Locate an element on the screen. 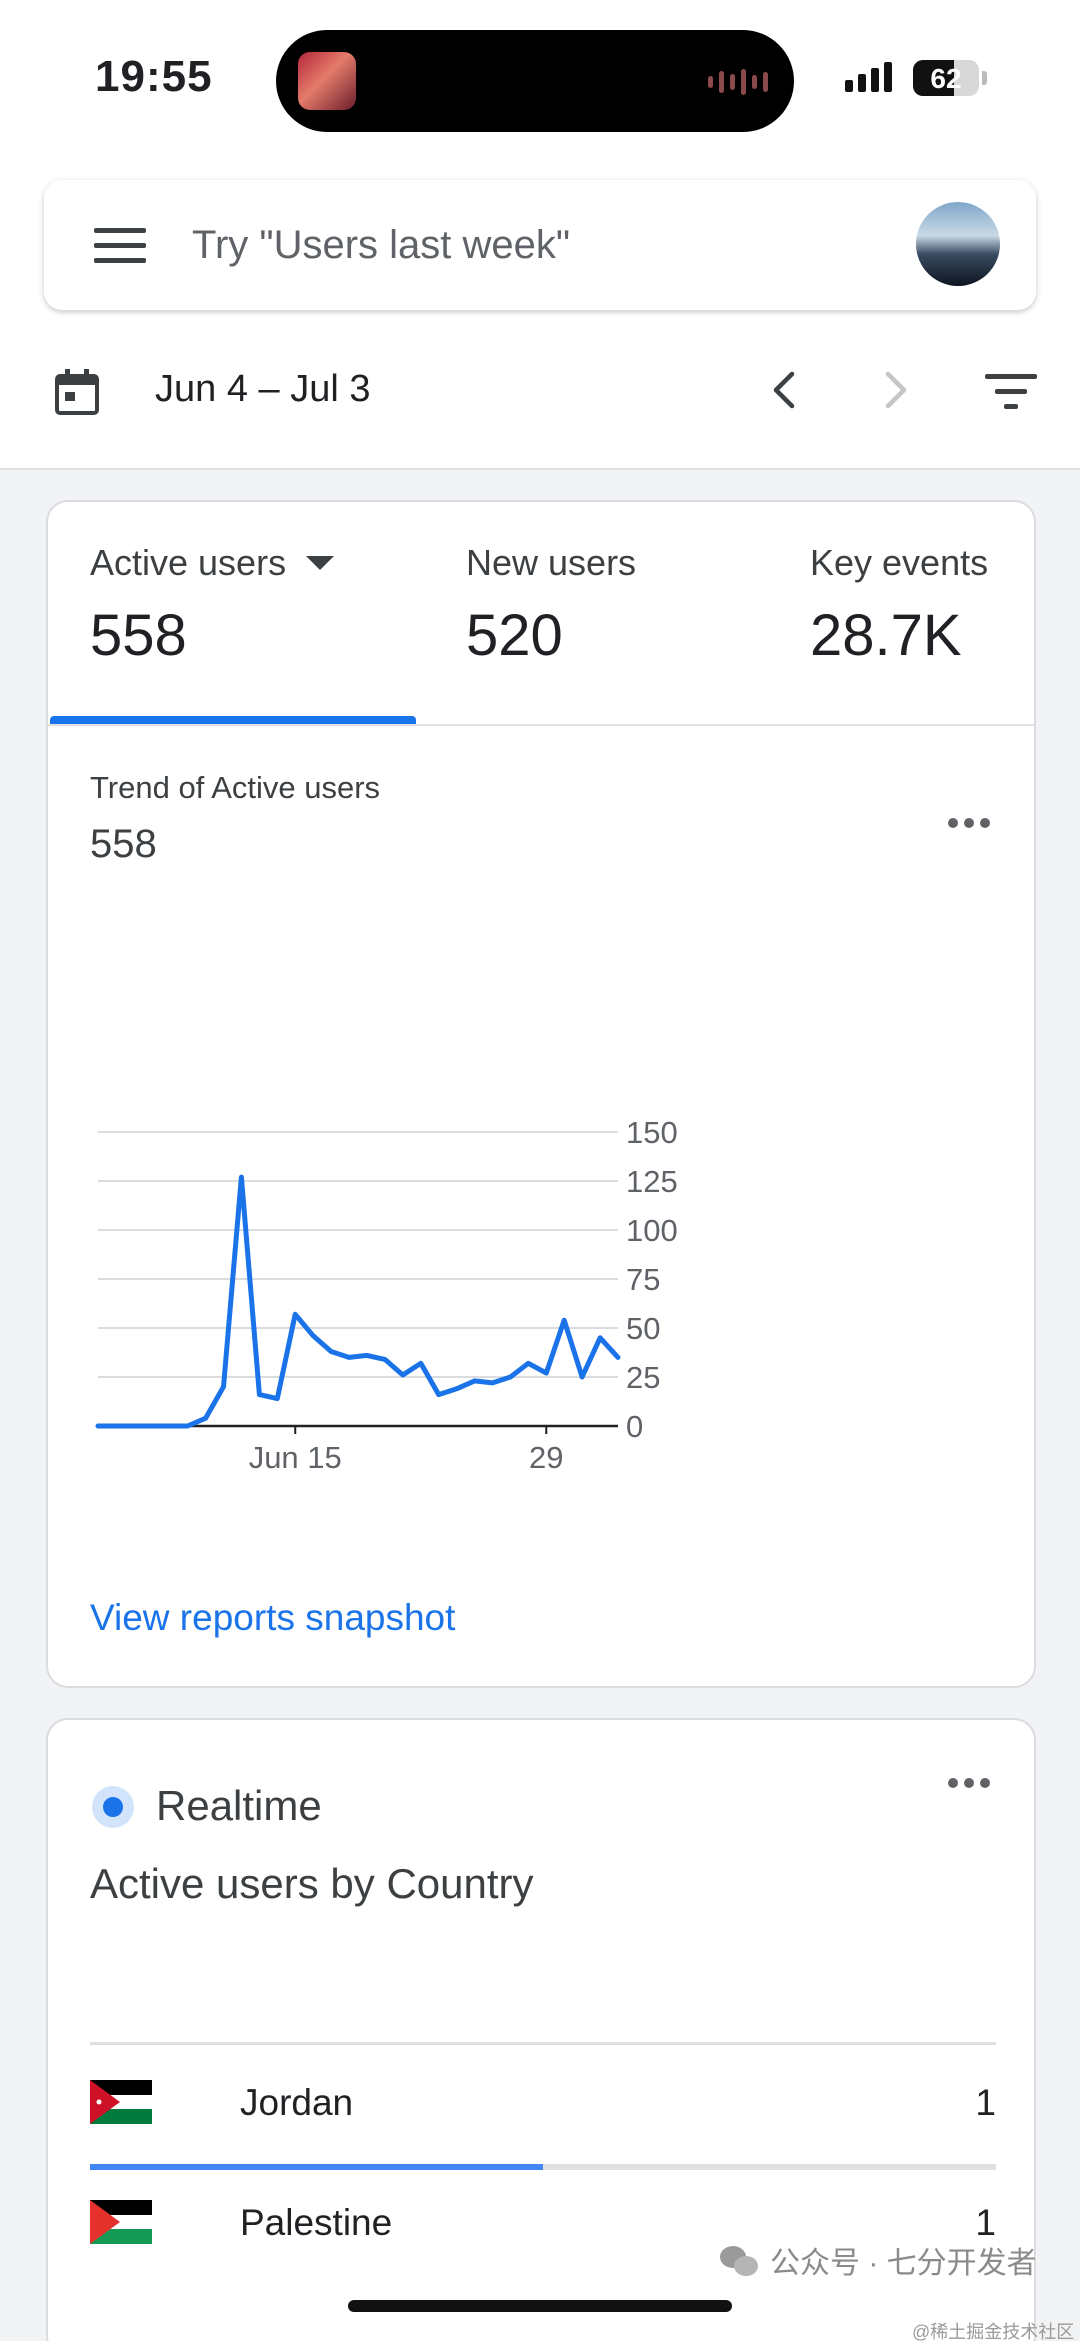 The width and height of the screenshot is (1080, 2341). chevron-left-icon is located at coordinates (784, 390).